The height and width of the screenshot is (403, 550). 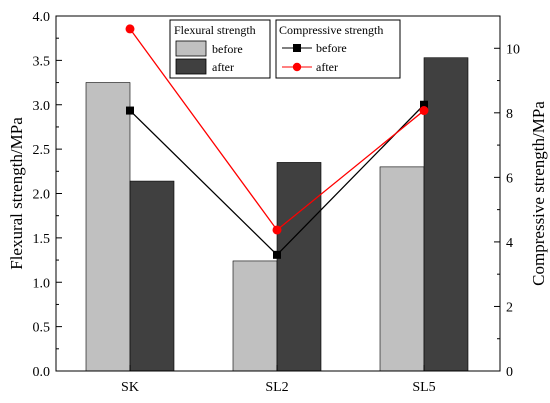 I want to click on legend-compressive-before-marker, so click(x=297, y=48).